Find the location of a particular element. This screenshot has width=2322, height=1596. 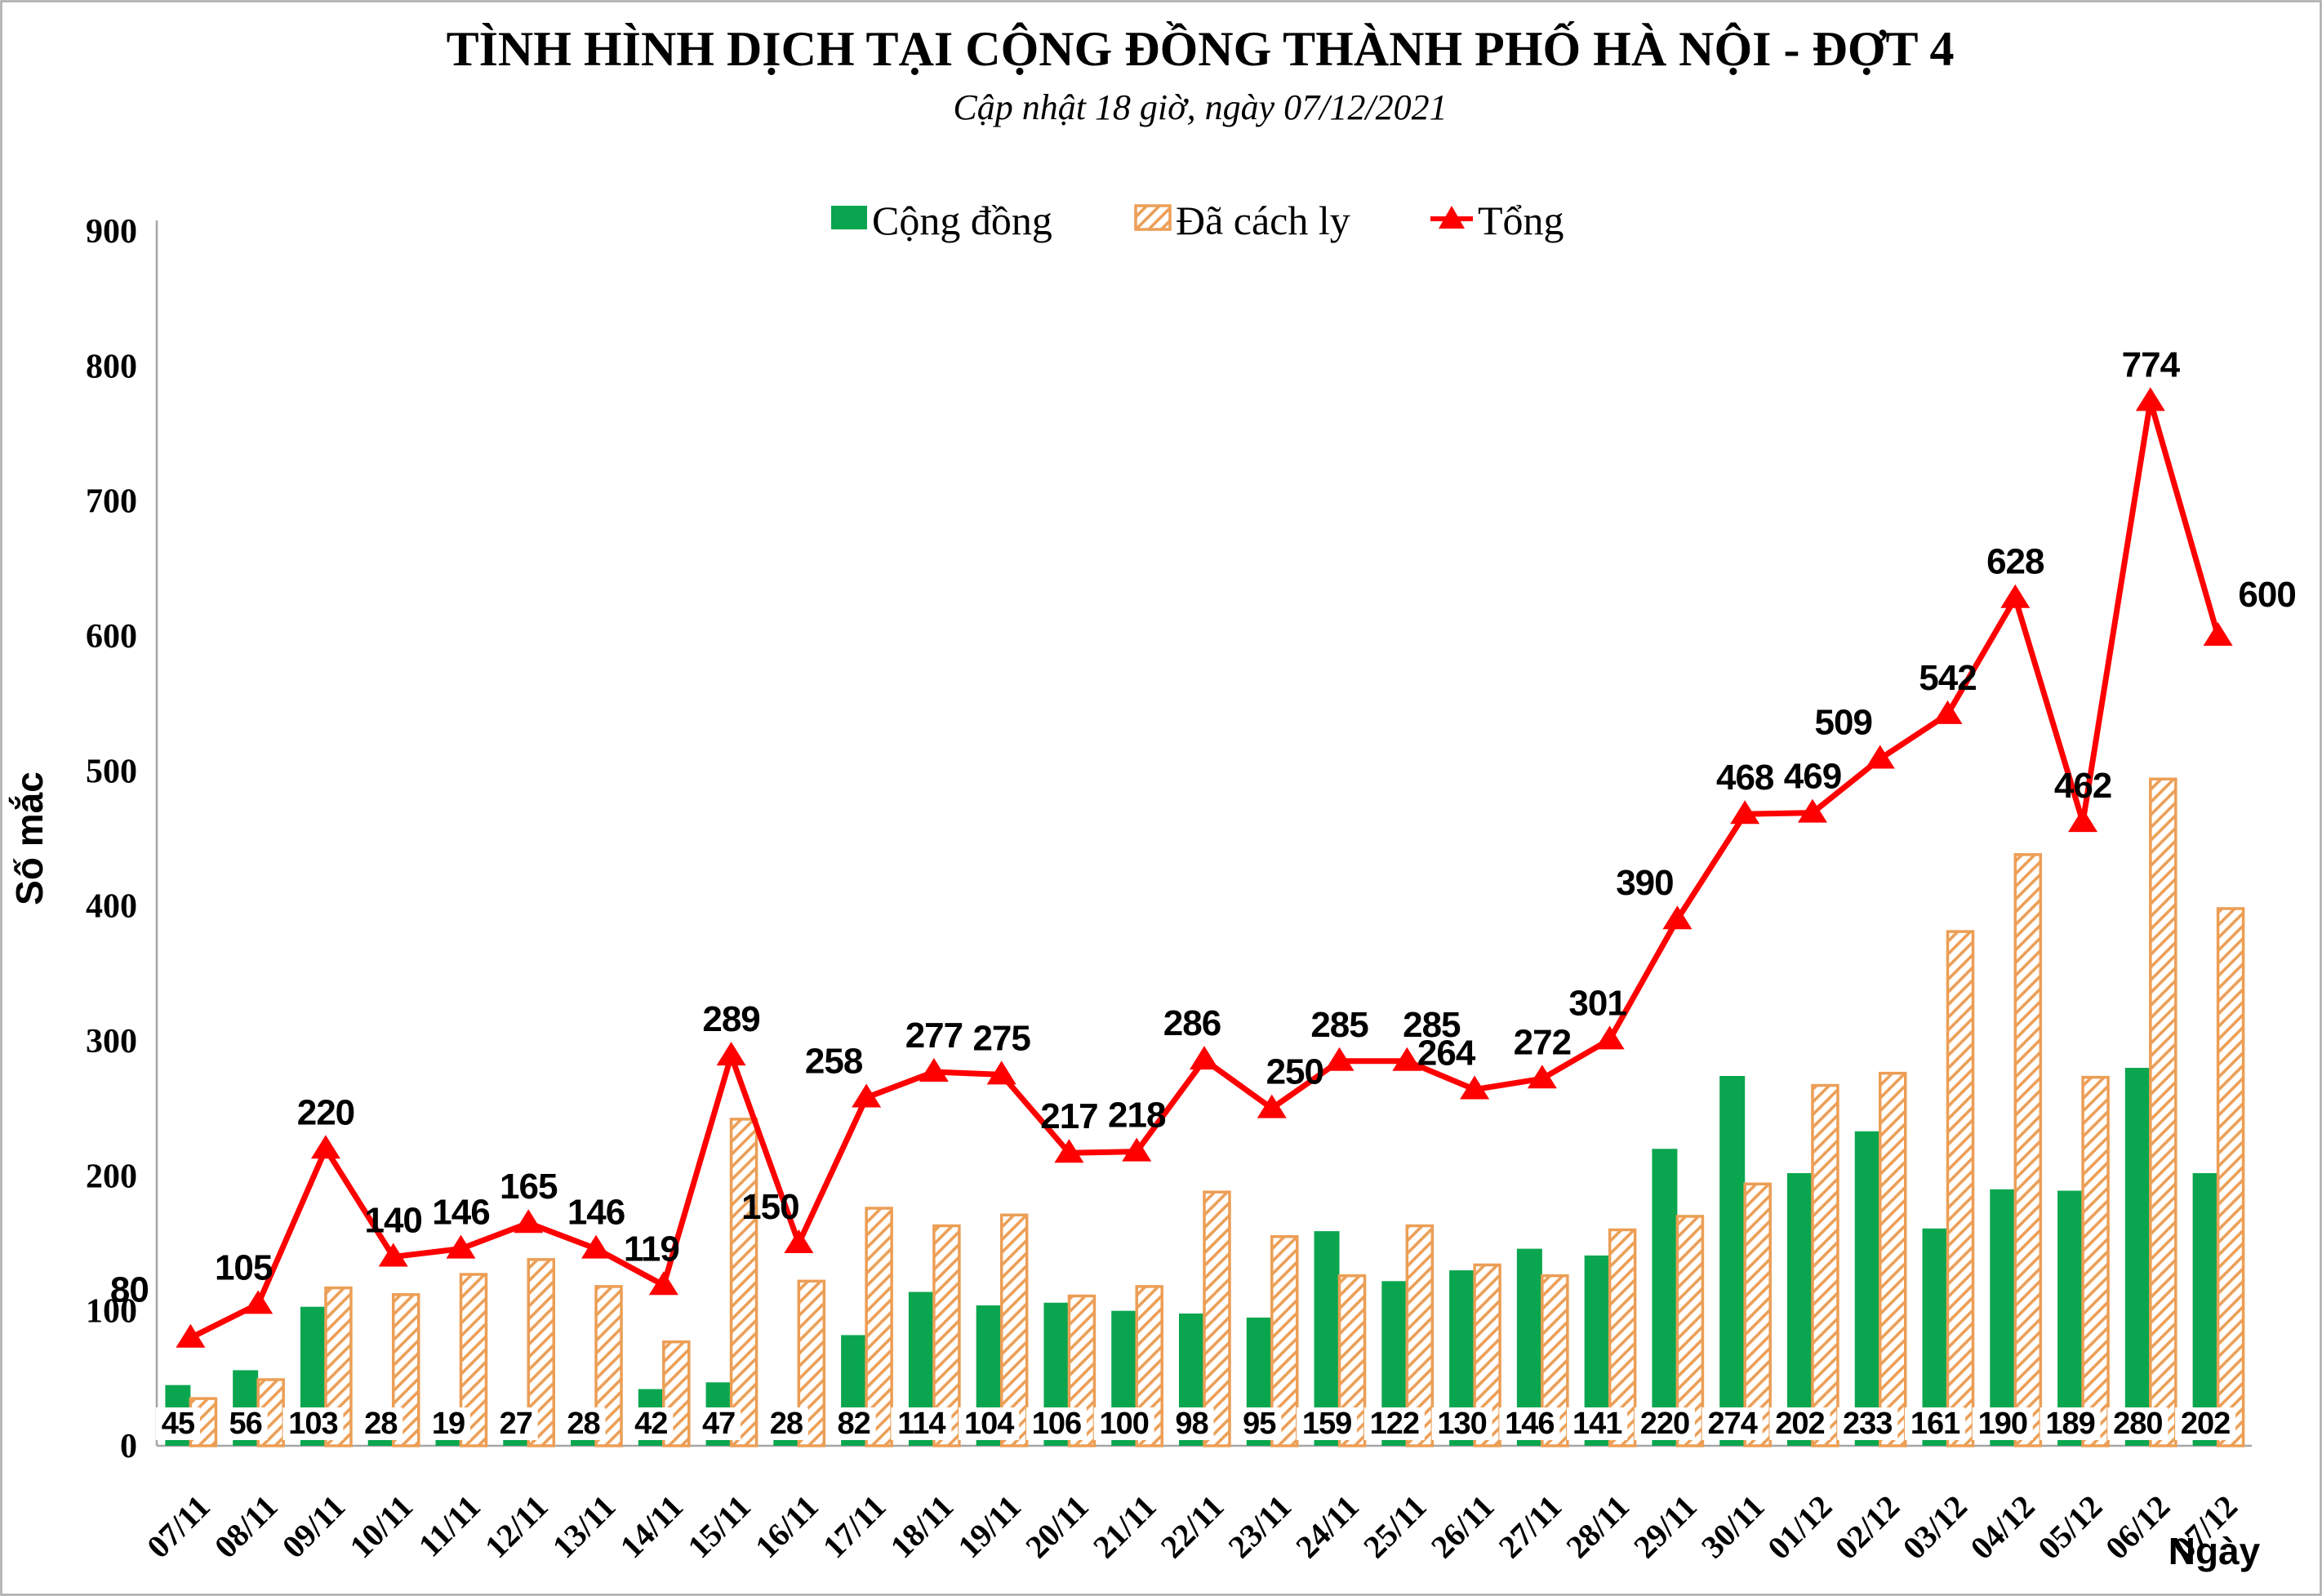

legend-triangle-marker-icon is located at coordinates (1452, 217).